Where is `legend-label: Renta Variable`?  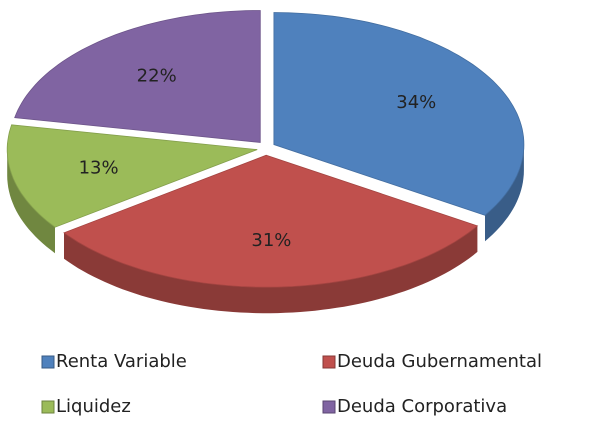
legend-label: Renta Variable is located at coordinates (121, 361).